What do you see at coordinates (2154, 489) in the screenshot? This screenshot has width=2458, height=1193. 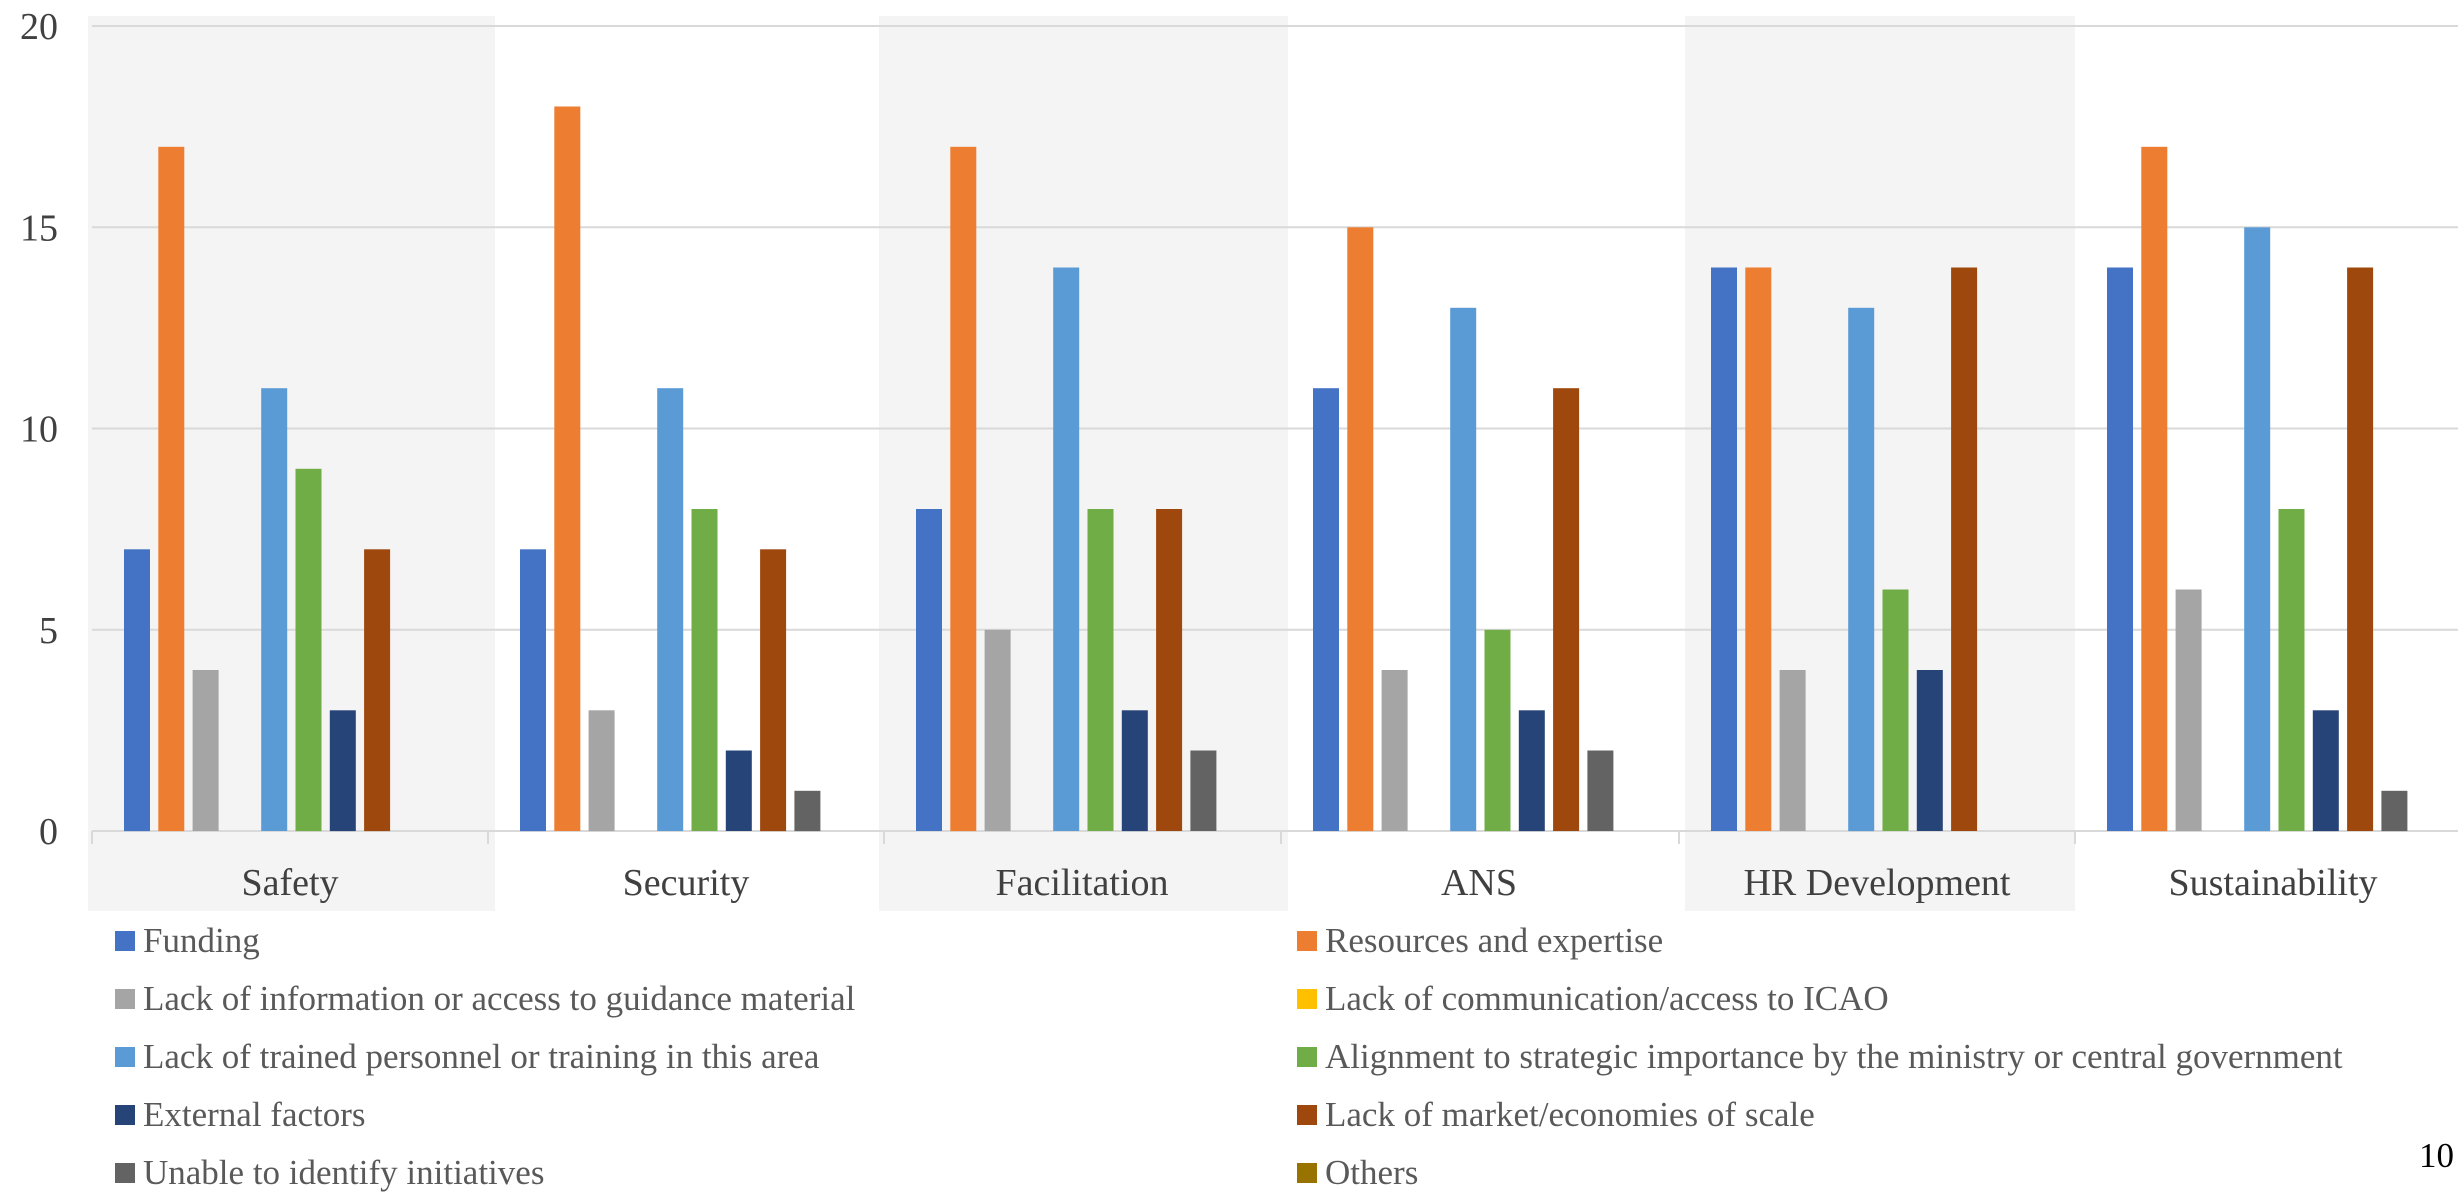 I see `bar-sustainability-resources-and-expertise` at bounding box center [2154, 489].